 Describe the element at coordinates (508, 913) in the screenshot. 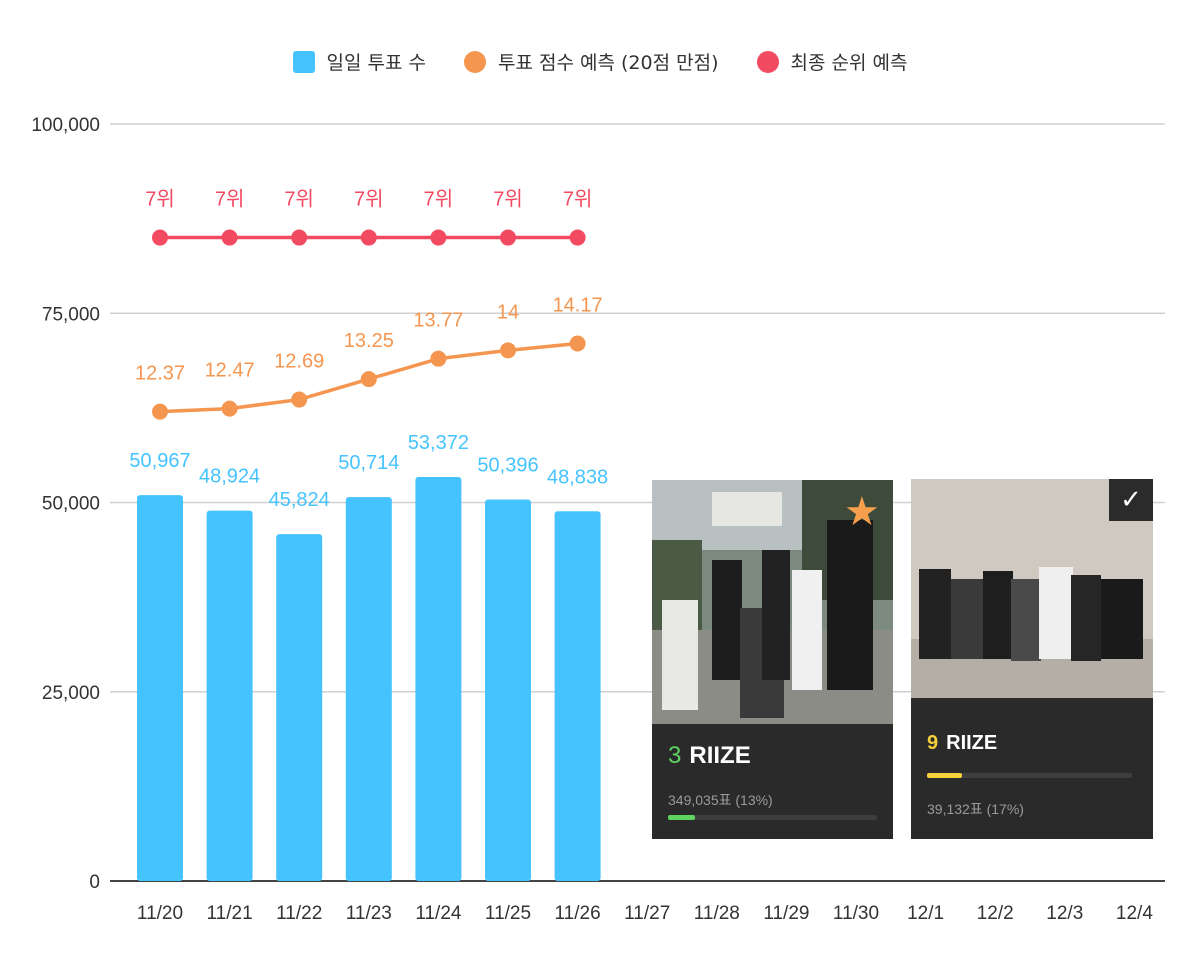

I see `x-tick-label: 11/25` at that location.